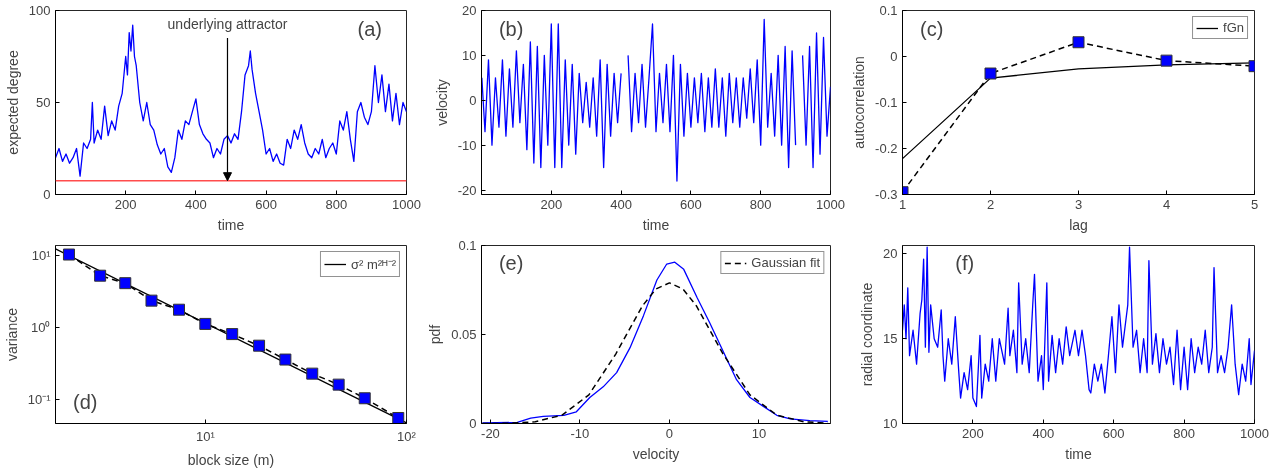 This screenshot has width=1272, height=470. Describe the element at coordinates (759, 433) in the screenshot. I see `x-tick-label: 10` at that location.